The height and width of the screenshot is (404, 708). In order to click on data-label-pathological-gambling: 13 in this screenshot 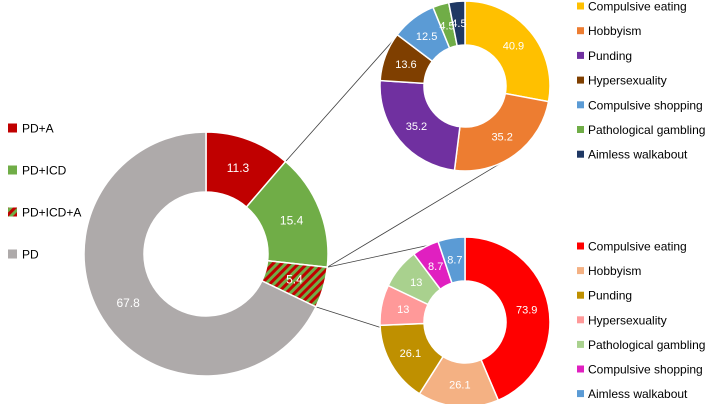, I will do `click(416, 283)`.